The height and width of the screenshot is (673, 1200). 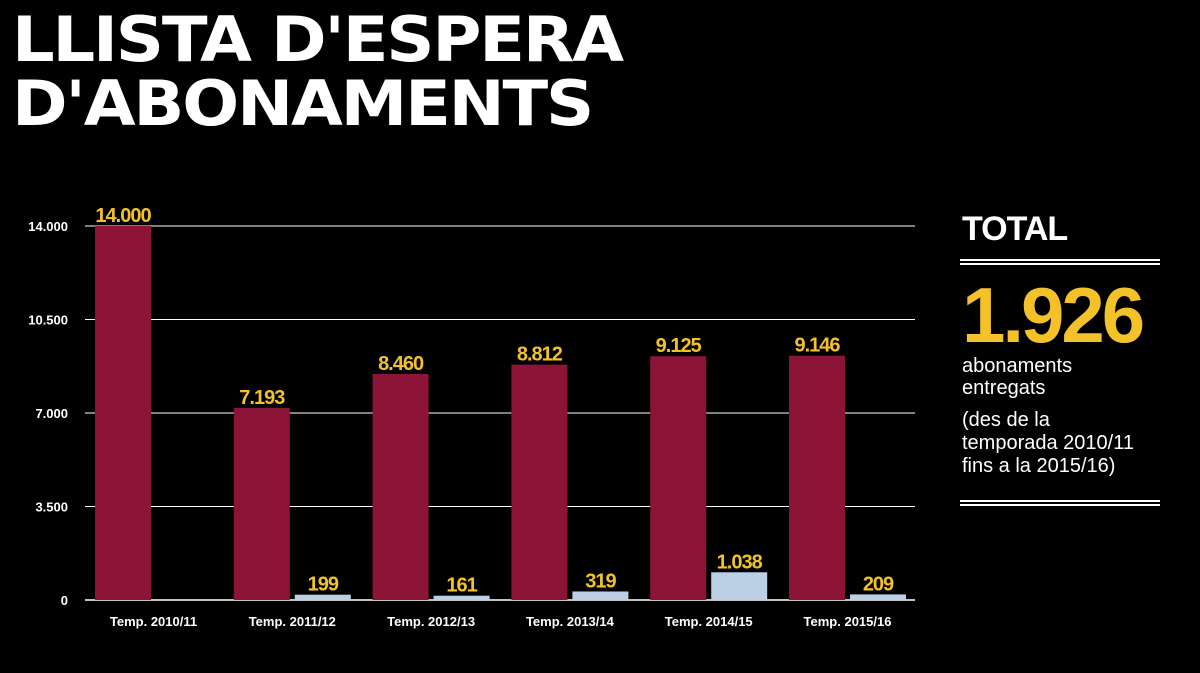 What do you see at coordinates (1039, 466) in the screenshot?
I see `total-note-line: fins a la 2015/16)` at bounding box center [1039, 466].